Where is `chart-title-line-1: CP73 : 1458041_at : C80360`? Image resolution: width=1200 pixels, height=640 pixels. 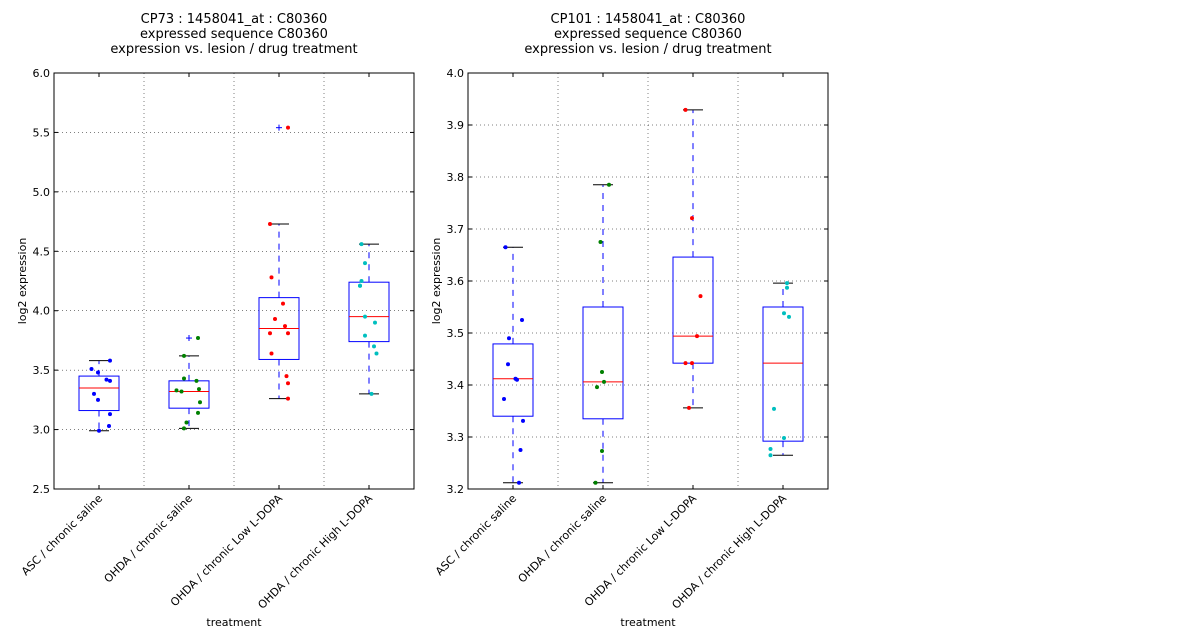 chart-title-line-1: CP73 : 1458041_at : C80360 is located at coordinates (234, 19).